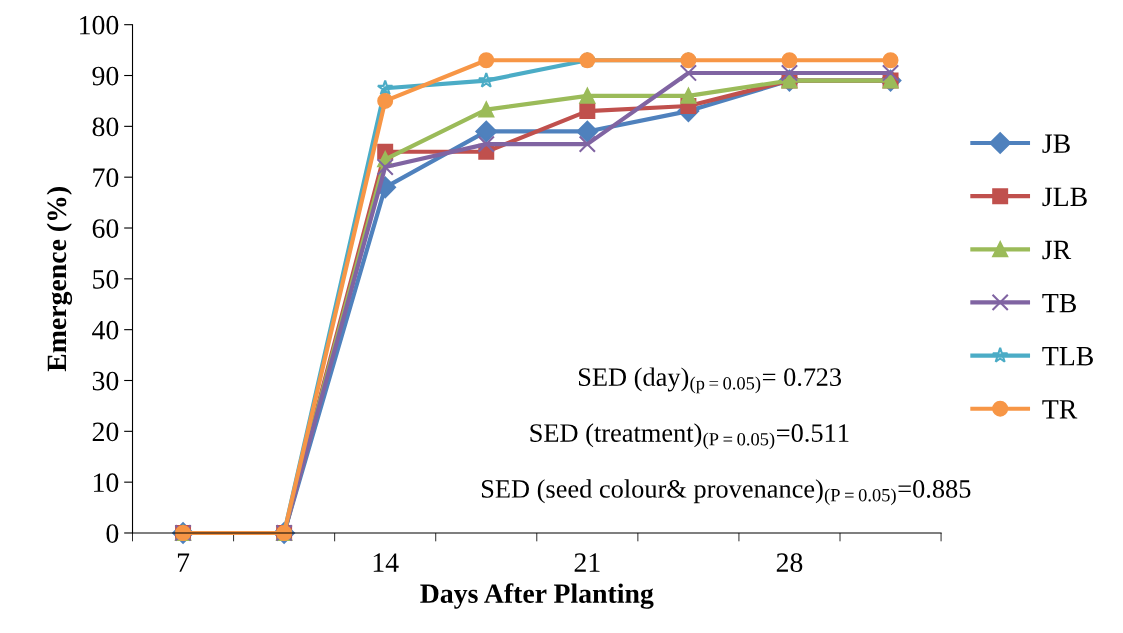  Describe the element at coordinates (1064, 197) in the screenshot. I see `legend-label: JLB` at that location.